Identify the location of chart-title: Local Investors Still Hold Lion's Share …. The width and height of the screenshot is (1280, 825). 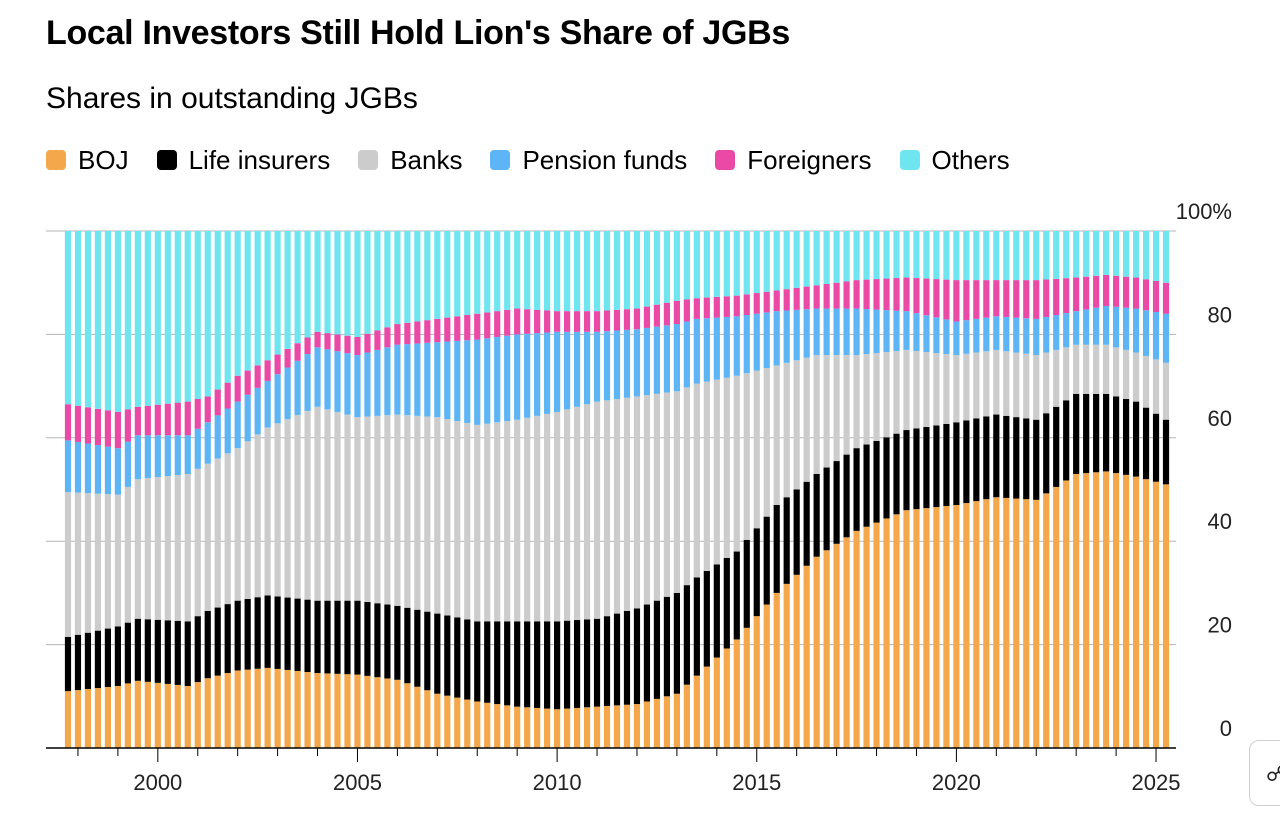
(418, 33).